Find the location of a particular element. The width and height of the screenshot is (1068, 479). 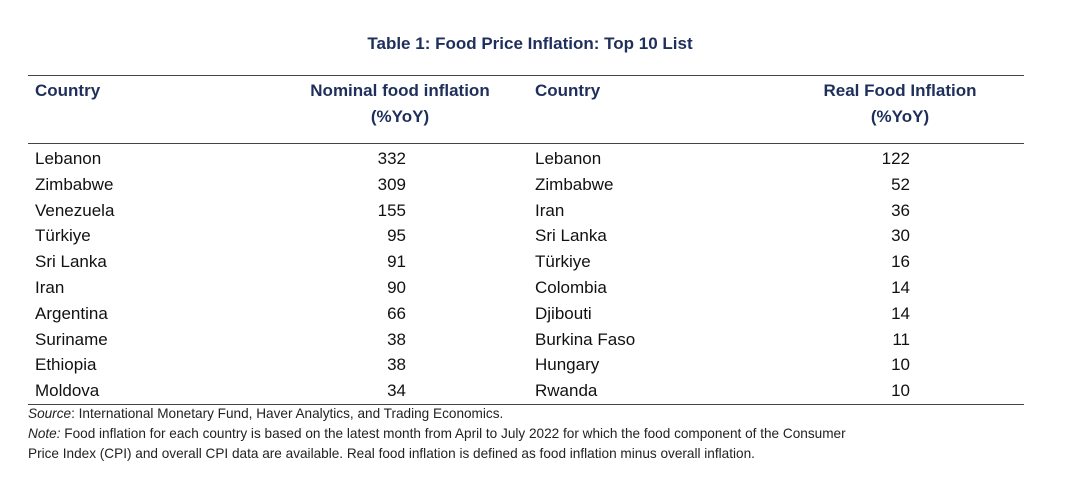

cell-country-real: Colombia is located at coordinates (571, 287).